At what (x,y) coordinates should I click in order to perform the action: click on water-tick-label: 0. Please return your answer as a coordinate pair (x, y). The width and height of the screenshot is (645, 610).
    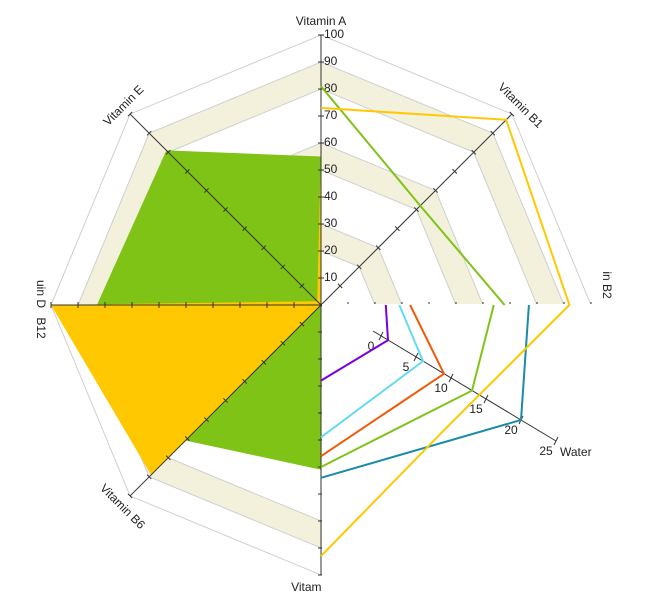
    Looking at the image, I should click on (371, 346).